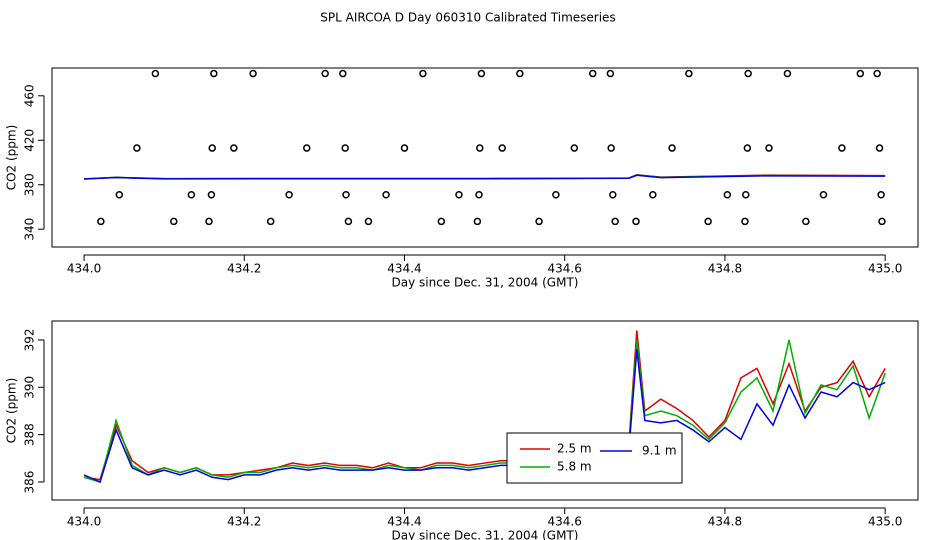  Describe the element at coordinates (30, 387) in the screenshot. I see `y-tick-label: 390` at that location.